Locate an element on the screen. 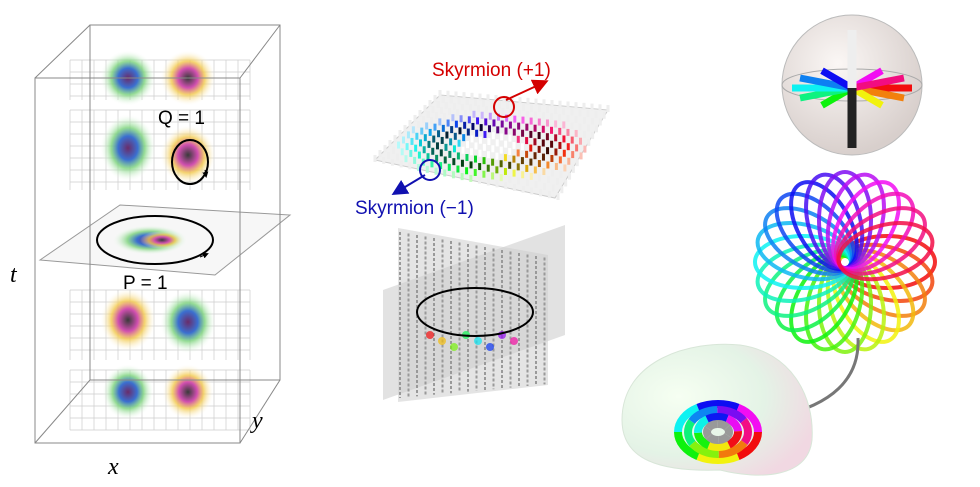 The width and height of the screenshot is (980, 487). blob is located at coordinates (128, 392).